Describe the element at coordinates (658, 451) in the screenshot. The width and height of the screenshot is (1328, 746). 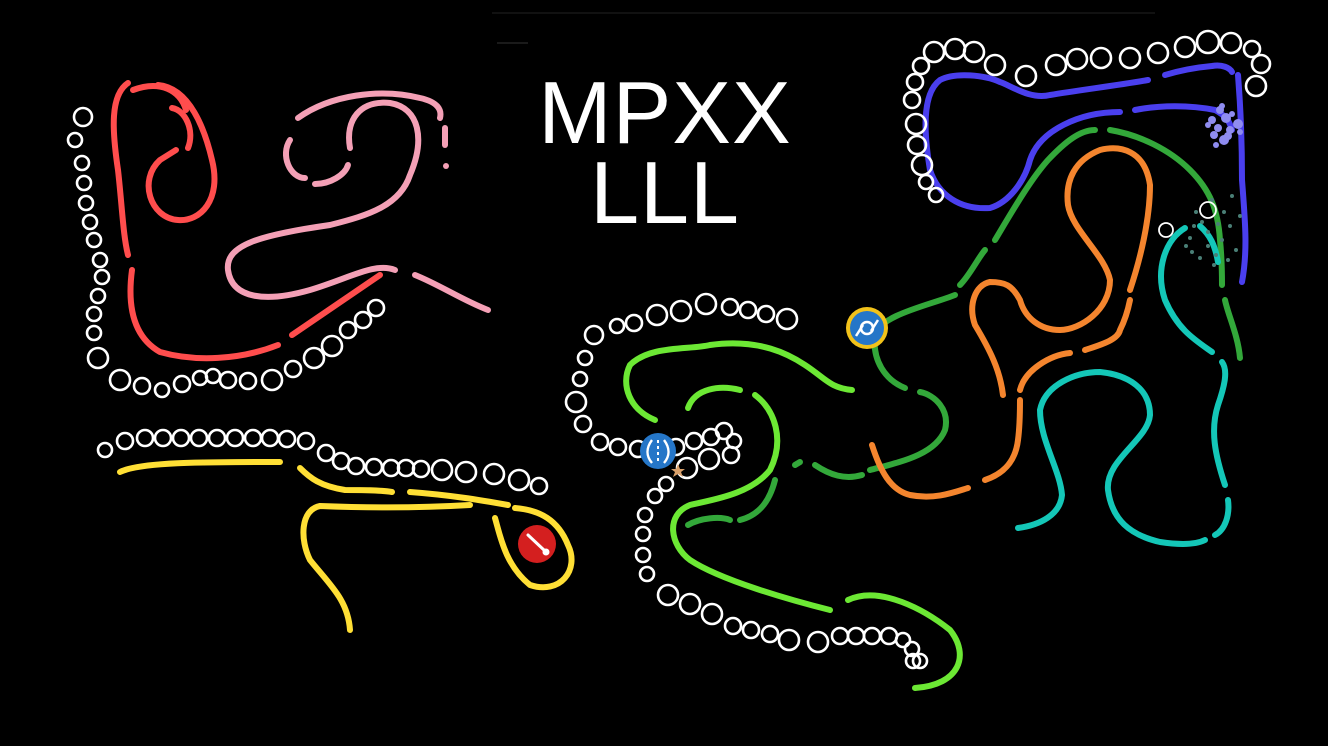
I see `blue-split-token` at that location.